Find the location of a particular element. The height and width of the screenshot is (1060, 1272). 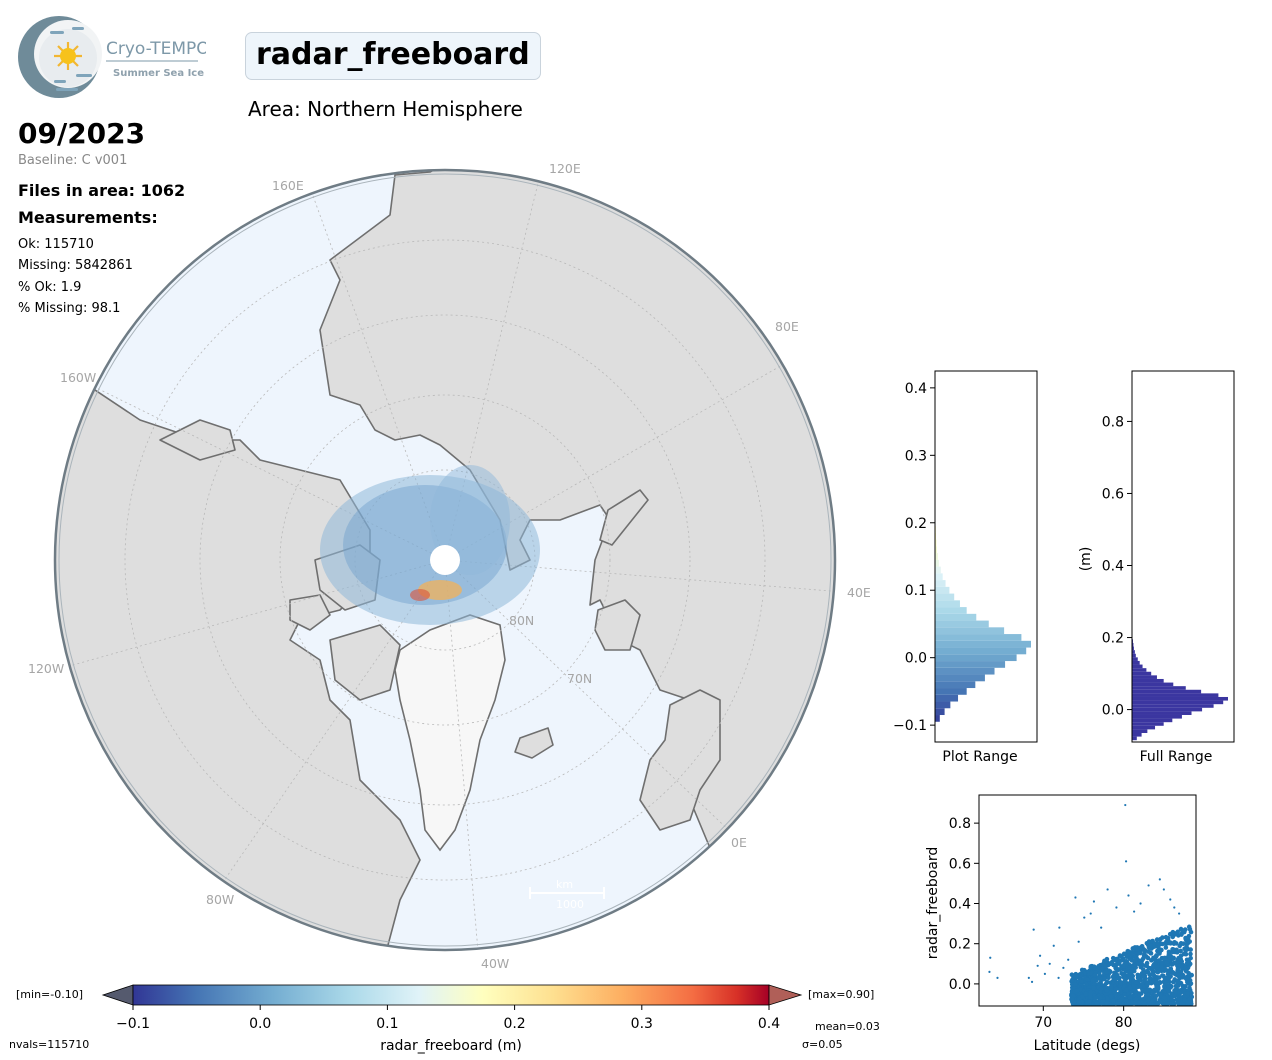

variable-title: radar_freeboard is located at coordinates (393, 56).